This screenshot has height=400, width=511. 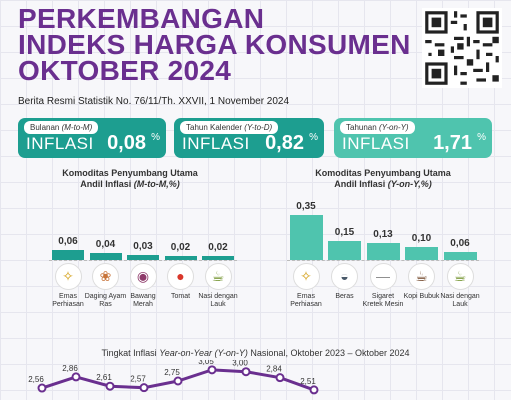 I want to click on card-caption: Tahunan (Y-on-Y), so click(x=377, y=127).